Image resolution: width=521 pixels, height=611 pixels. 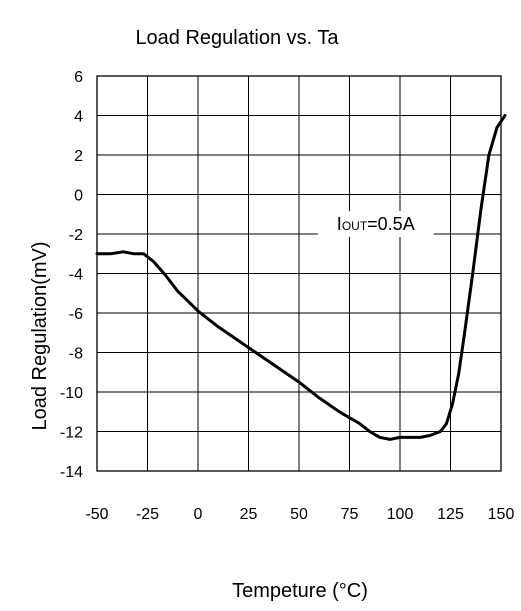 I want to click on y-tick-label: -6, so click(x=76, y=314).